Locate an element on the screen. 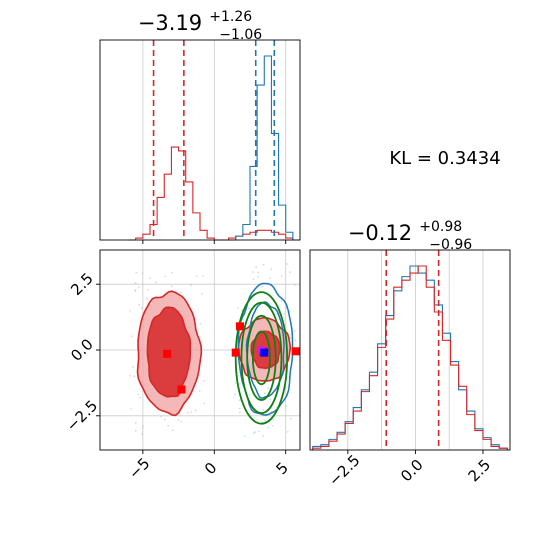  right-hist-series is located at coordinates (410, 357).